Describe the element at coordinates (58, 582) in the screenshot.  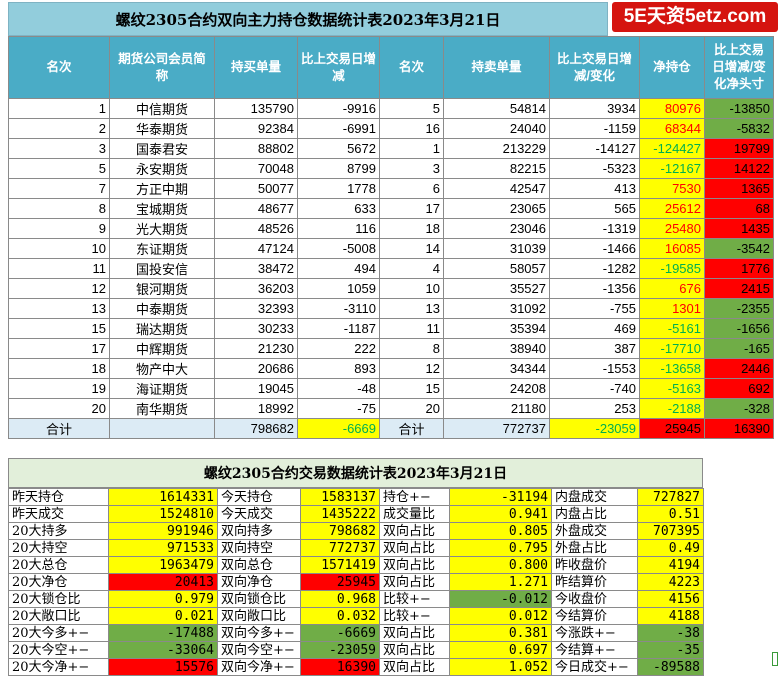
I see `stat-label: 20大净仓` at that location.